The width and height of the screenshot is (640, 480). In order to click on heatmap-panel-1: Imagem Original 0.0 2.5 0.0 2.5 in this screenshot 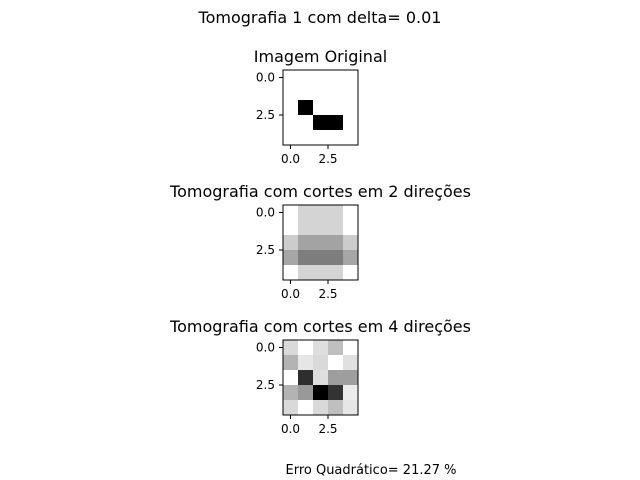, I will do `click(320, 106)`.